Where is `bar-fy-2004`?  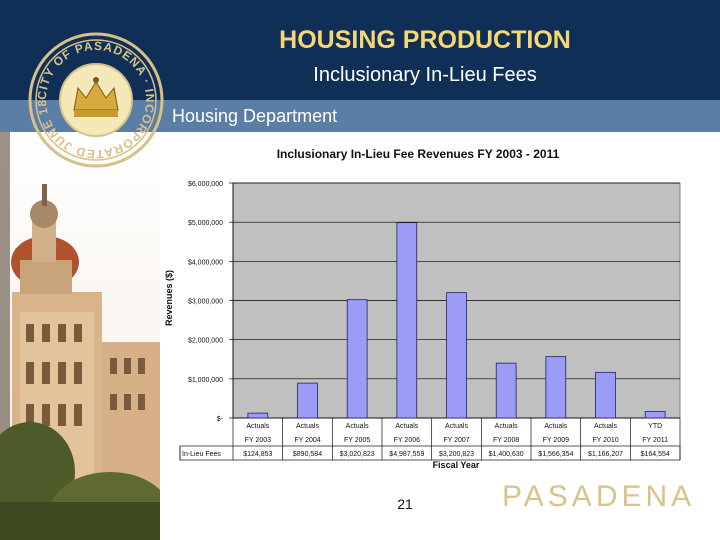 bar-fy-2004 is located at coordinates (307, 400).